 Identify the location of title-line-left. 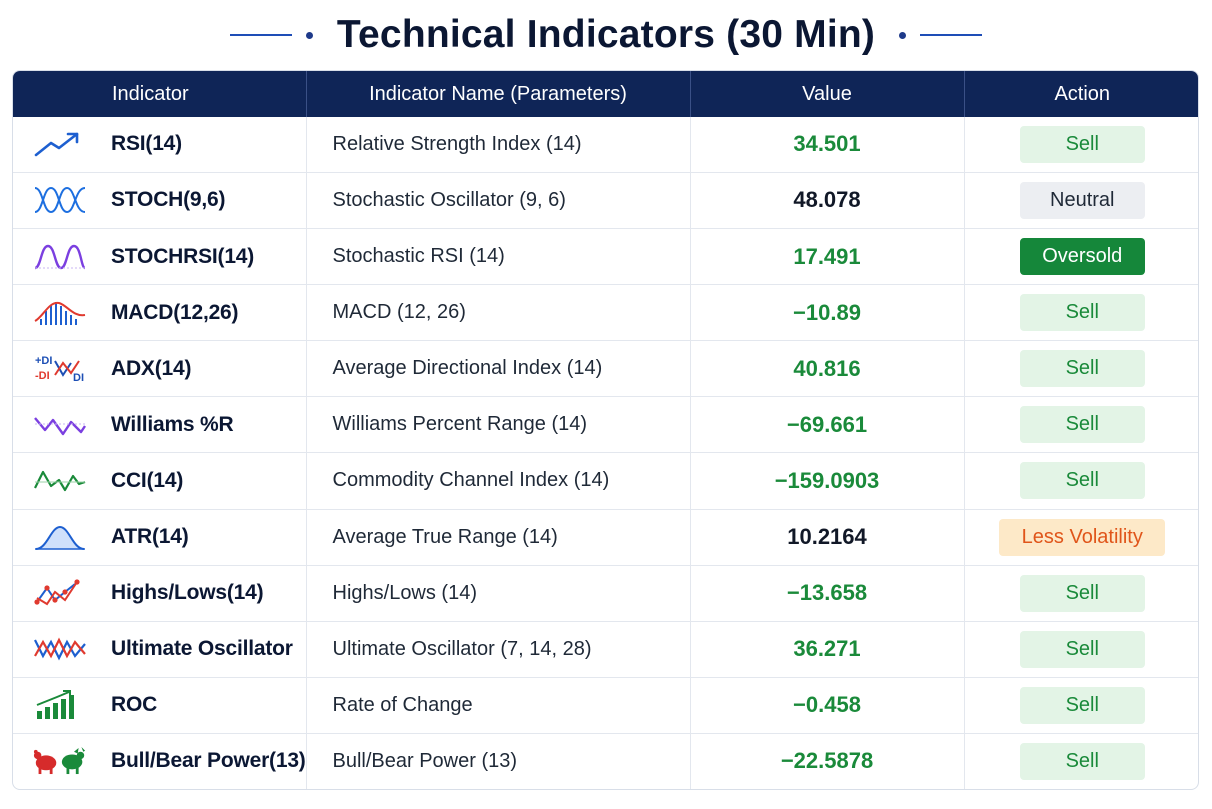
(260, 35).